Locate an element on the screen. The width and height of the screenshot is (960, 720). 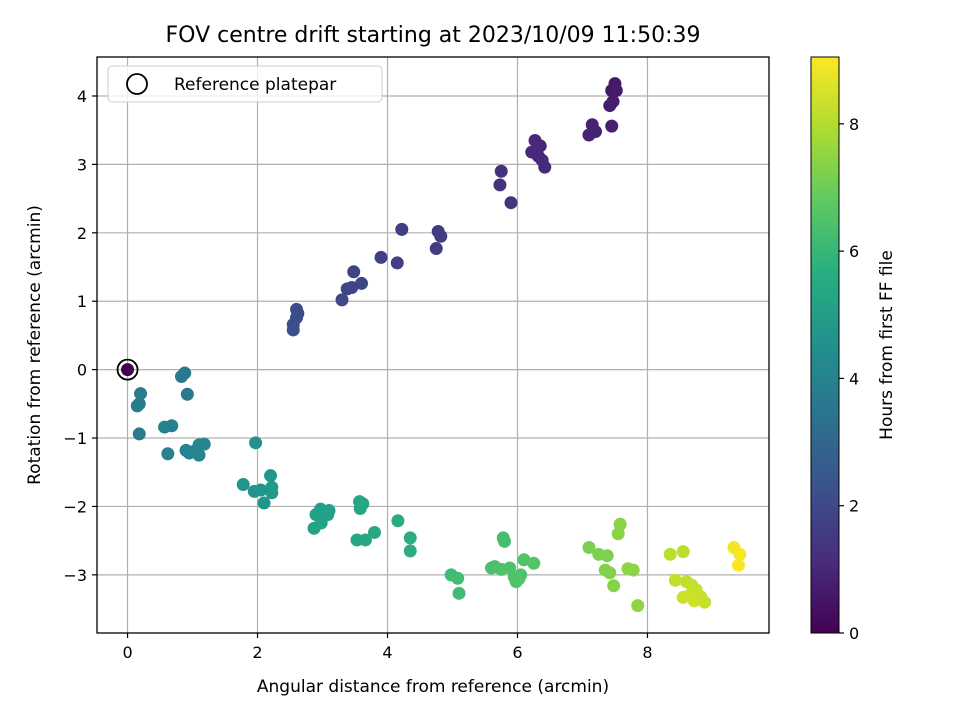
colorbar-tick-label: 8 is located at coordinates (854, 124).